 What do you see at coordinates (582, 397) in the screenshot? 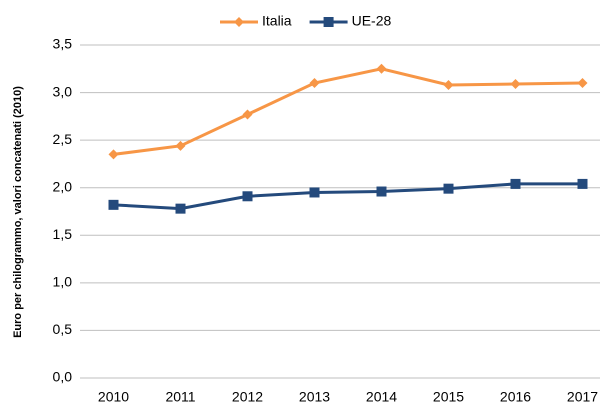
I see `x-tick-label: 2017` at bounding box center [582, 397].